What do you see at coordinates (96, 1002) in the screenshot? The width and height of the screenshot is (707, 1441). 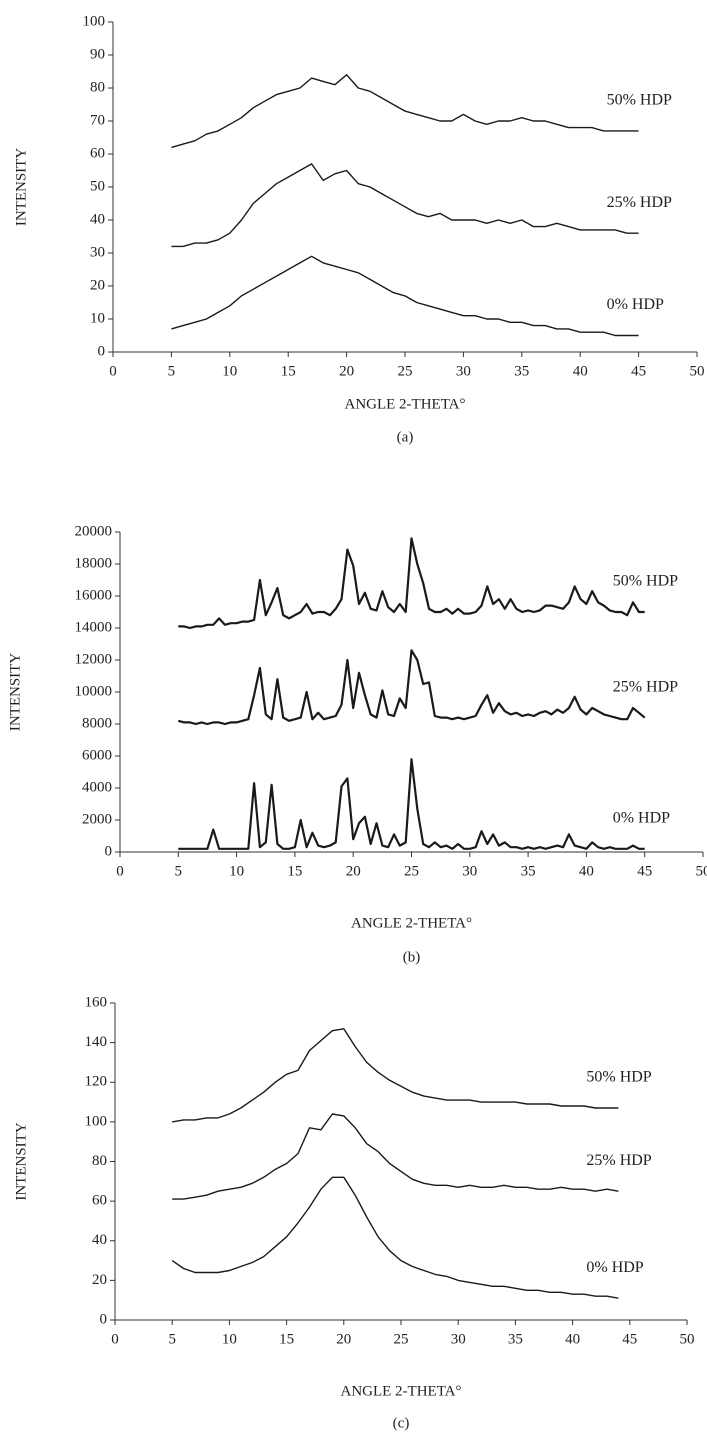 I see `y-tick-label: 160` at bounding box center [96, 1002].